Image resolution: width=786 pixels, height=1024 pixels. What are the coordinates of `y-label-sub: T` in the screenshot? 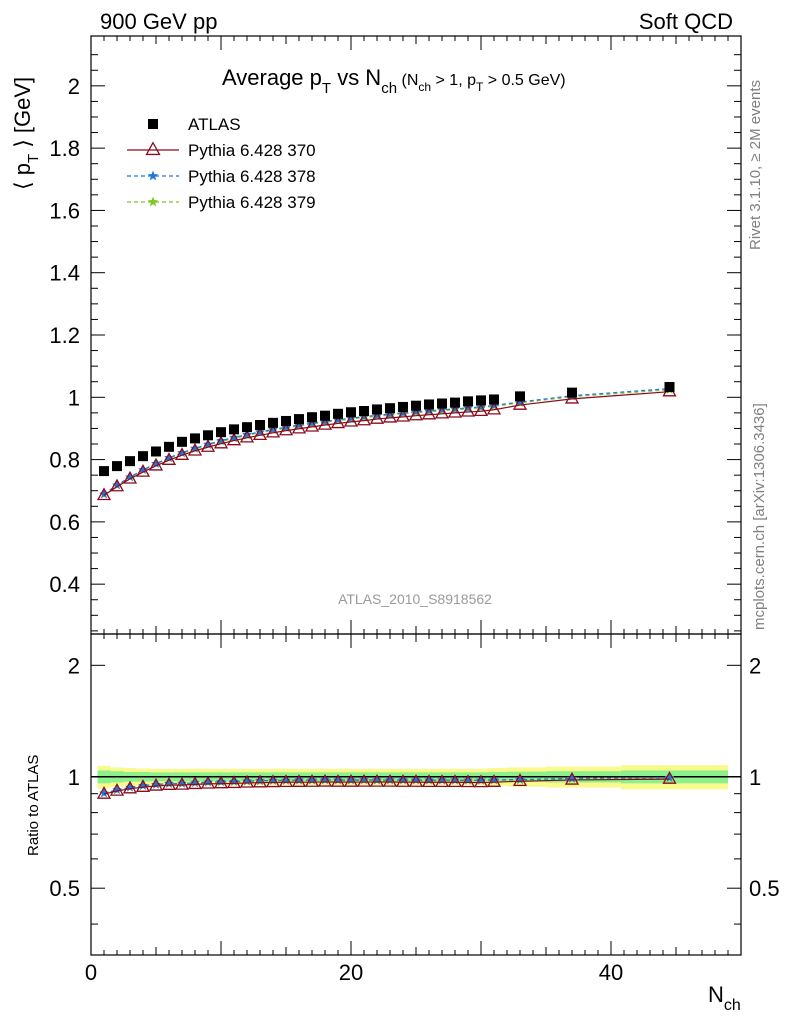 It's located at (33, 158).